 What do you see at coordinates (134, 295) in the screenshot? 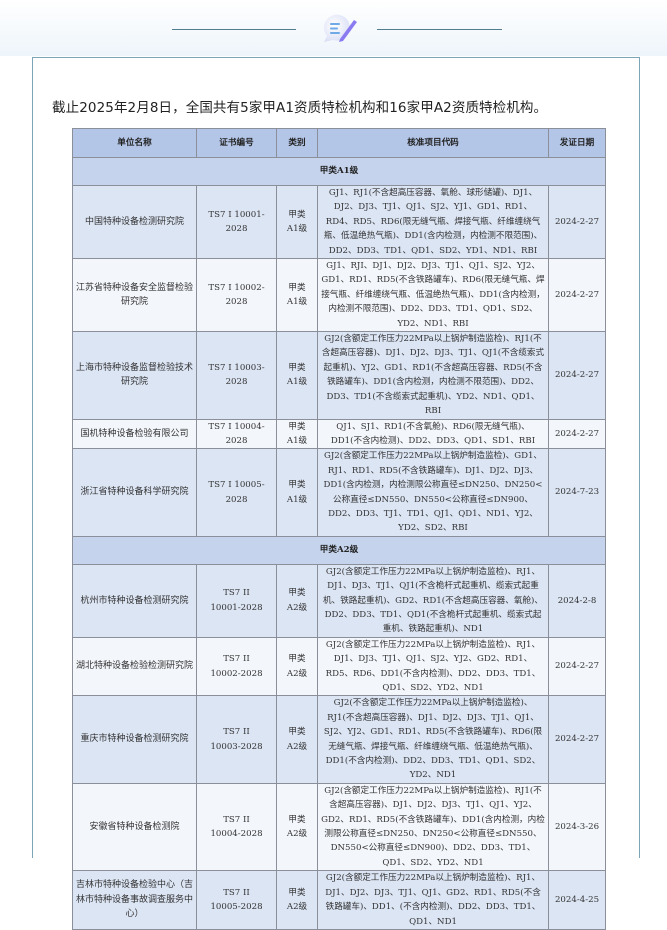
I see `cell-name: 江苏省特种设备安全监督检验研究院` at bounding box center [134, 295].